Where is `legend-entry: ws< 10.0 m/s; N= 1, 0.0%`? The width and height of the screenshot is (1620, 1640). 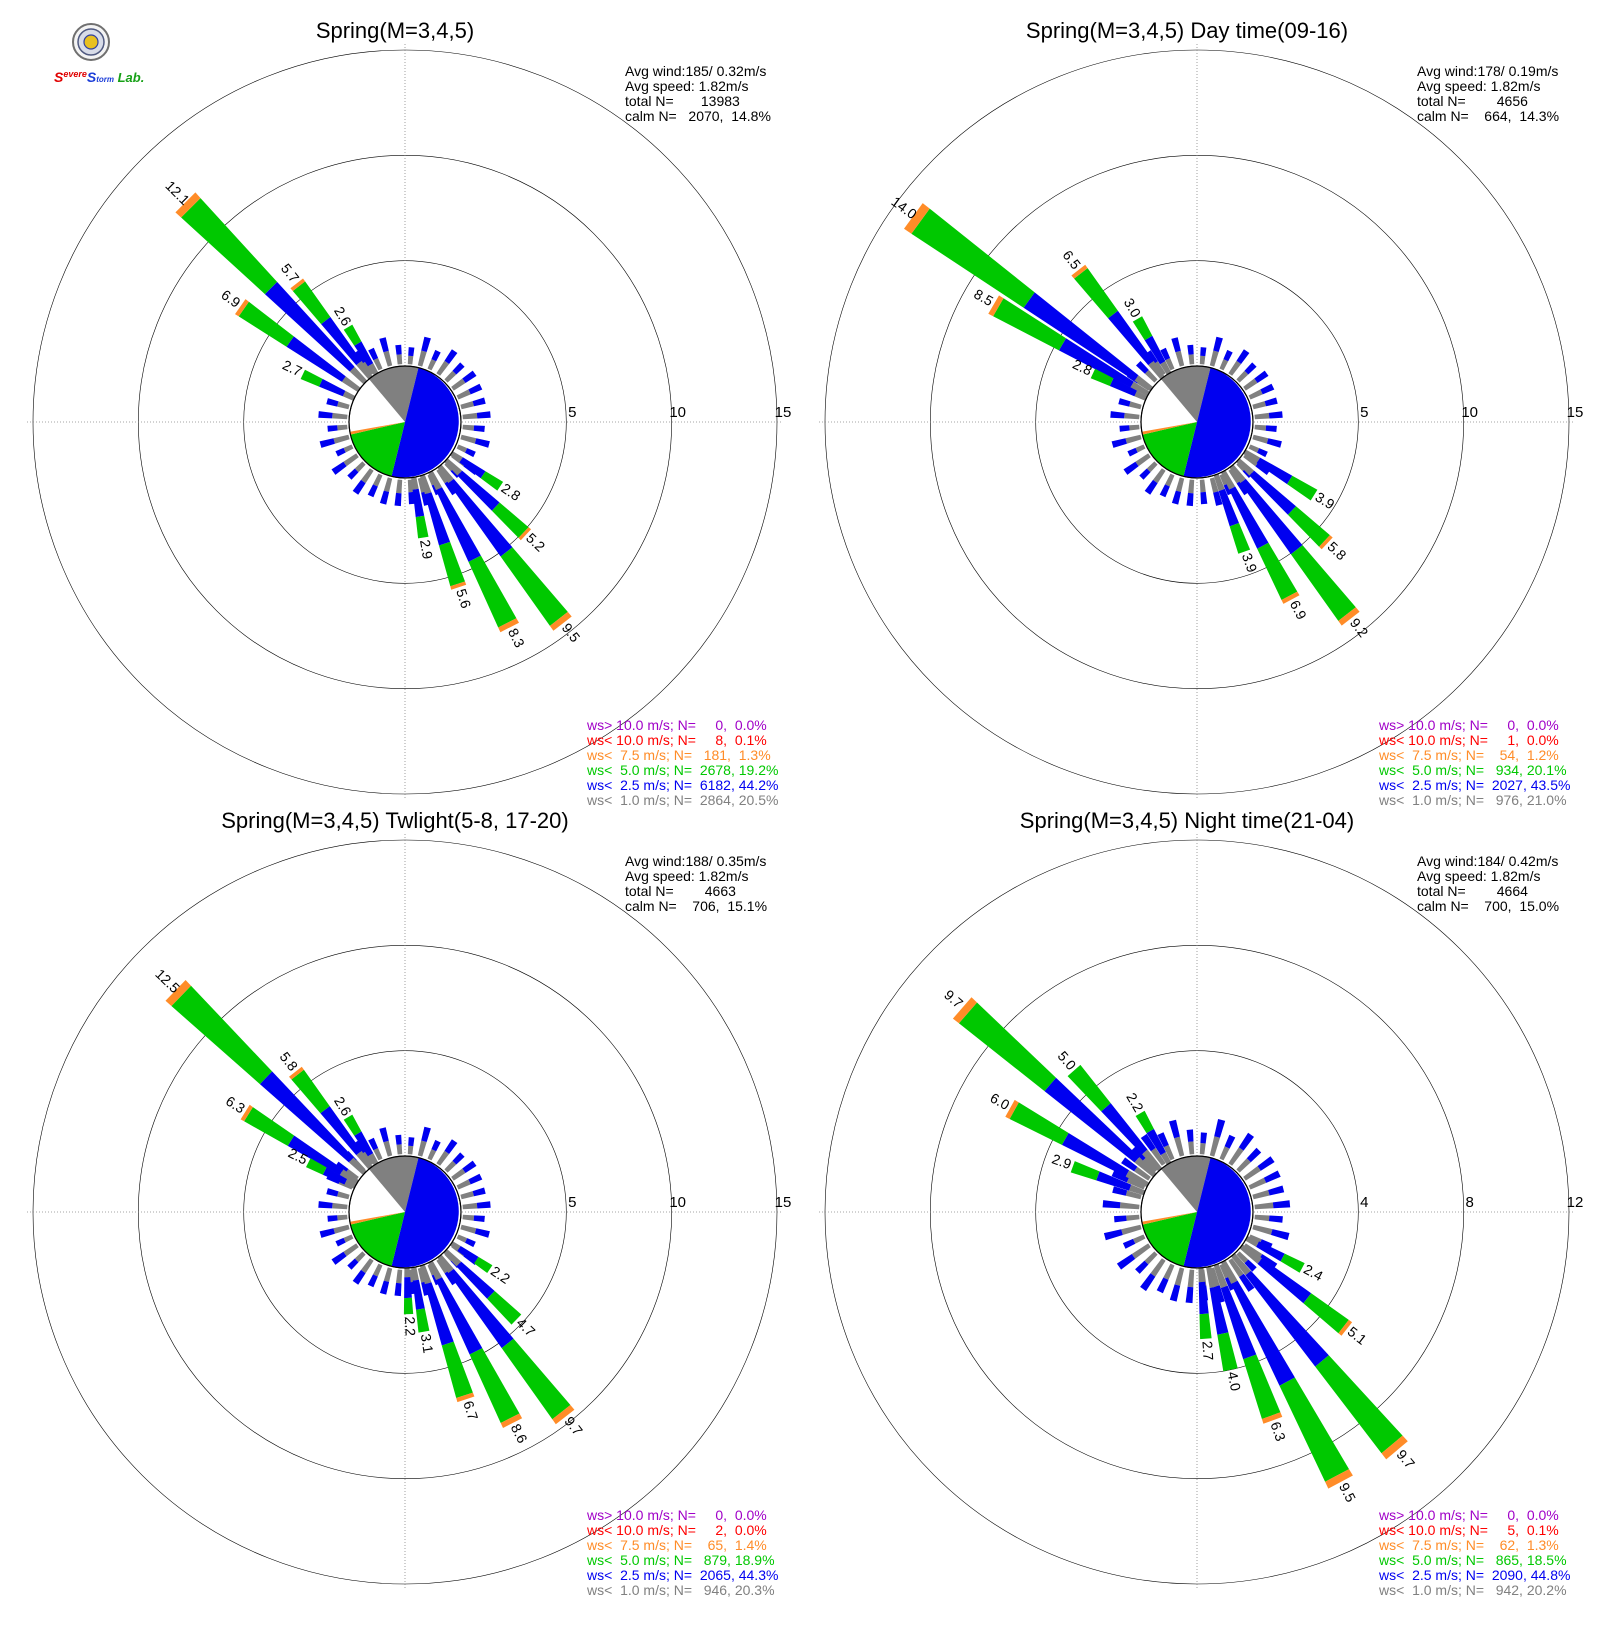
legend-entry: ws< 10.0 m/s; N= 1, 0.0% is located at coordinates (1468, 740).